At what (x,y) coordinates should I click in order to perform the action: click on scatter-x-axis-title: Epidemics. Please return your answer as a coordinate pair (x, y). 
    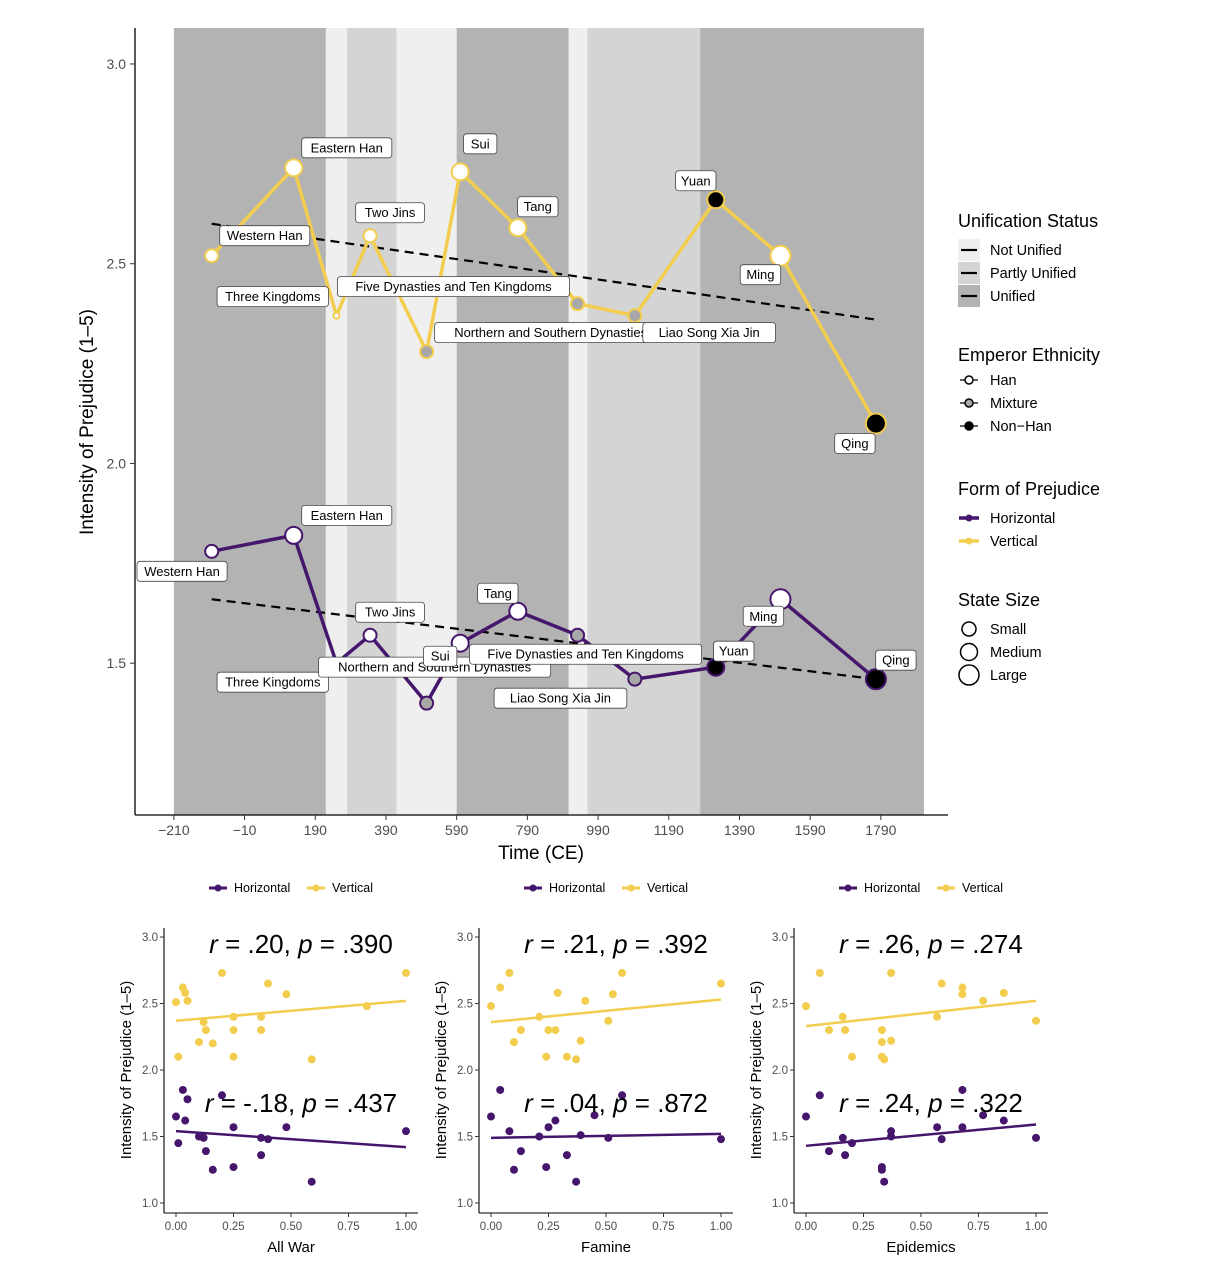
    Looking at the image, I should click on (920, 1247).